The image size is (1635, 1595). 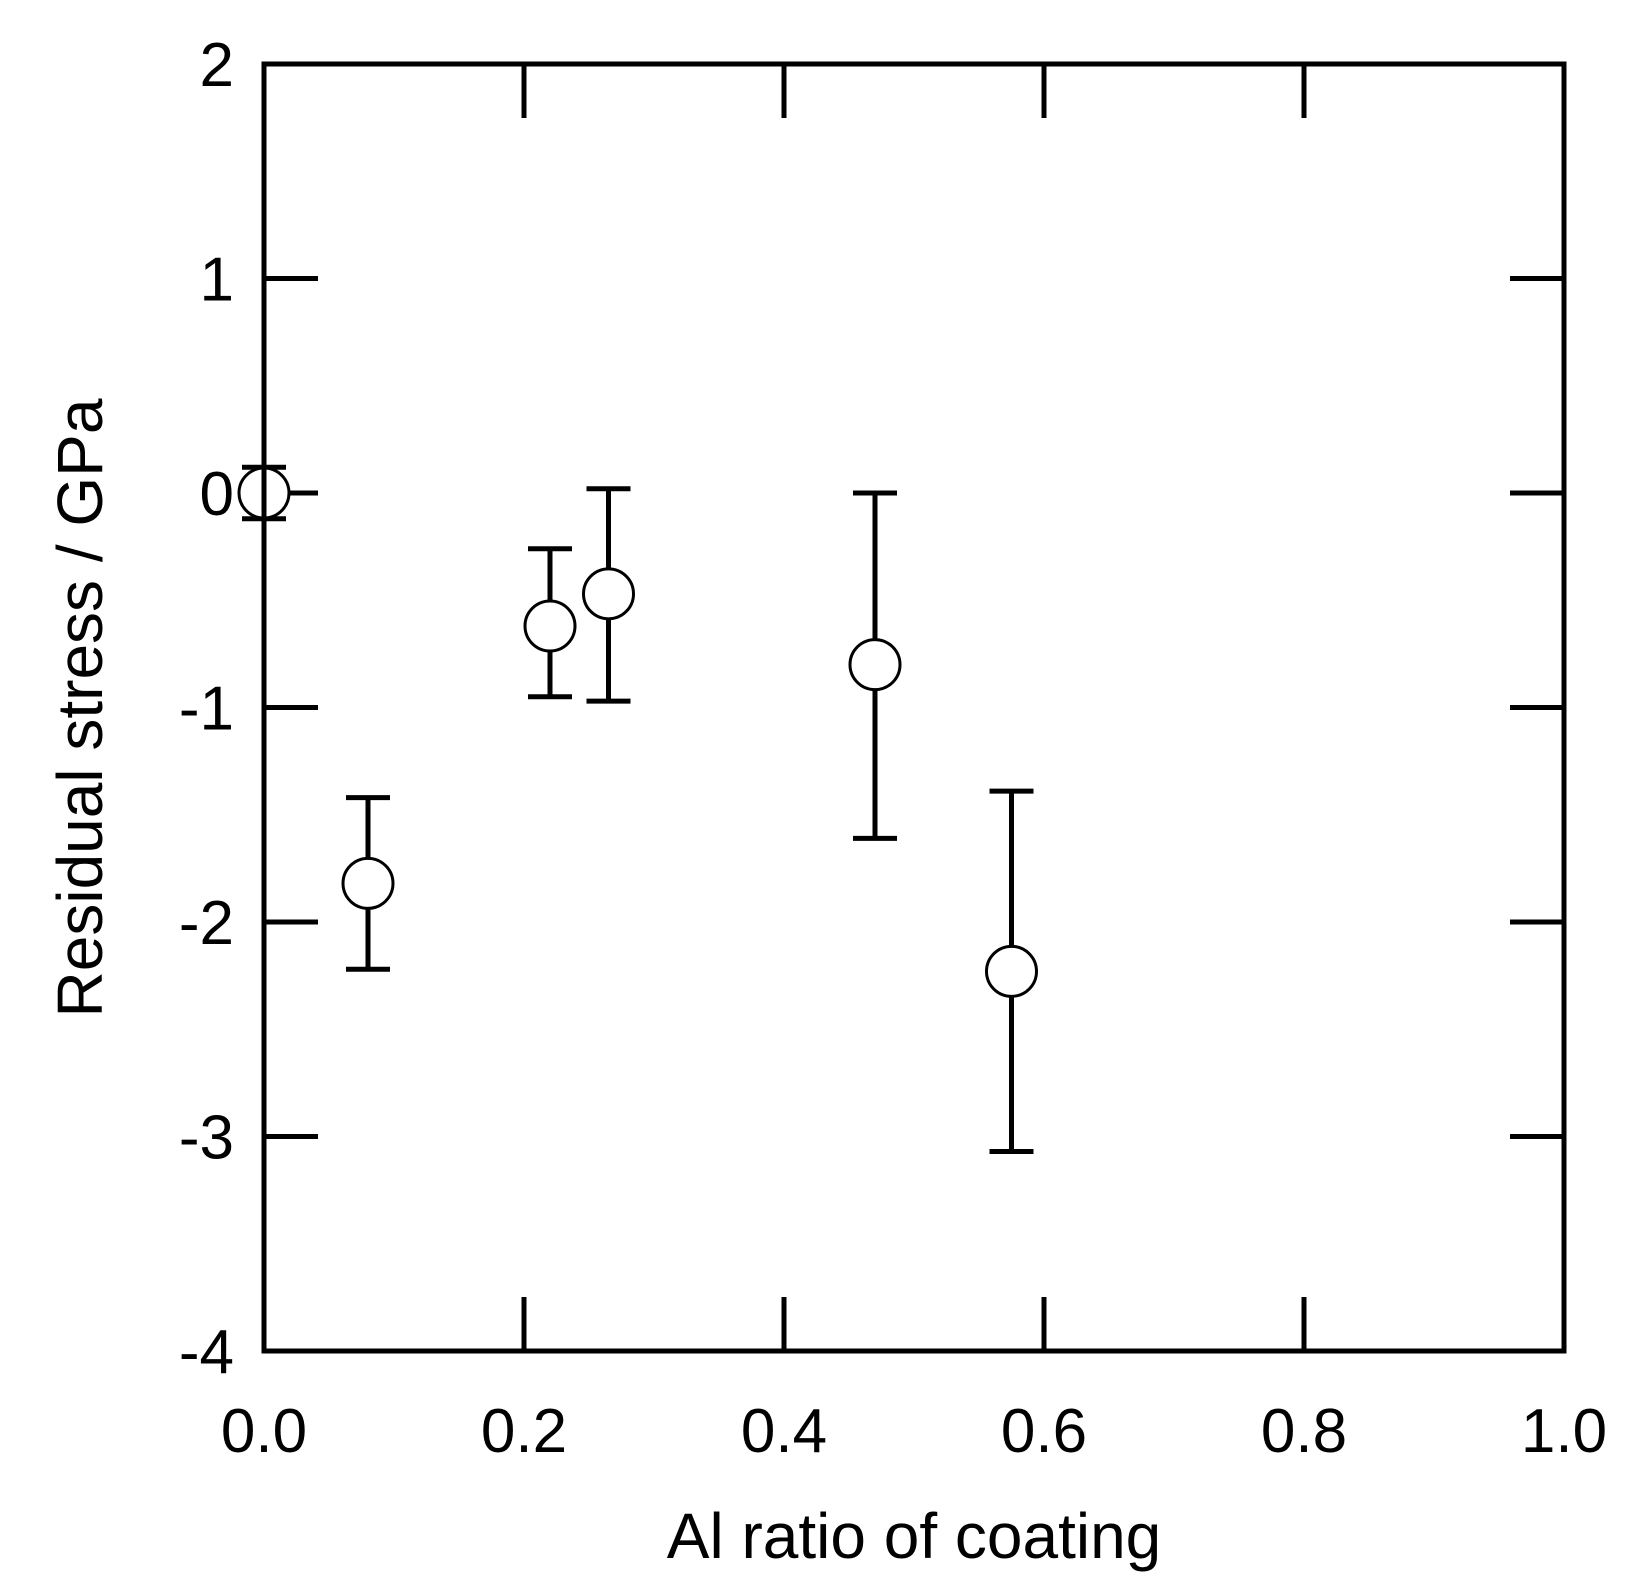 What do you see at coordinates (264, 1431) in the screenshot?
I see `x-tick-label: 0.0` at bounding box center [264, 1431].